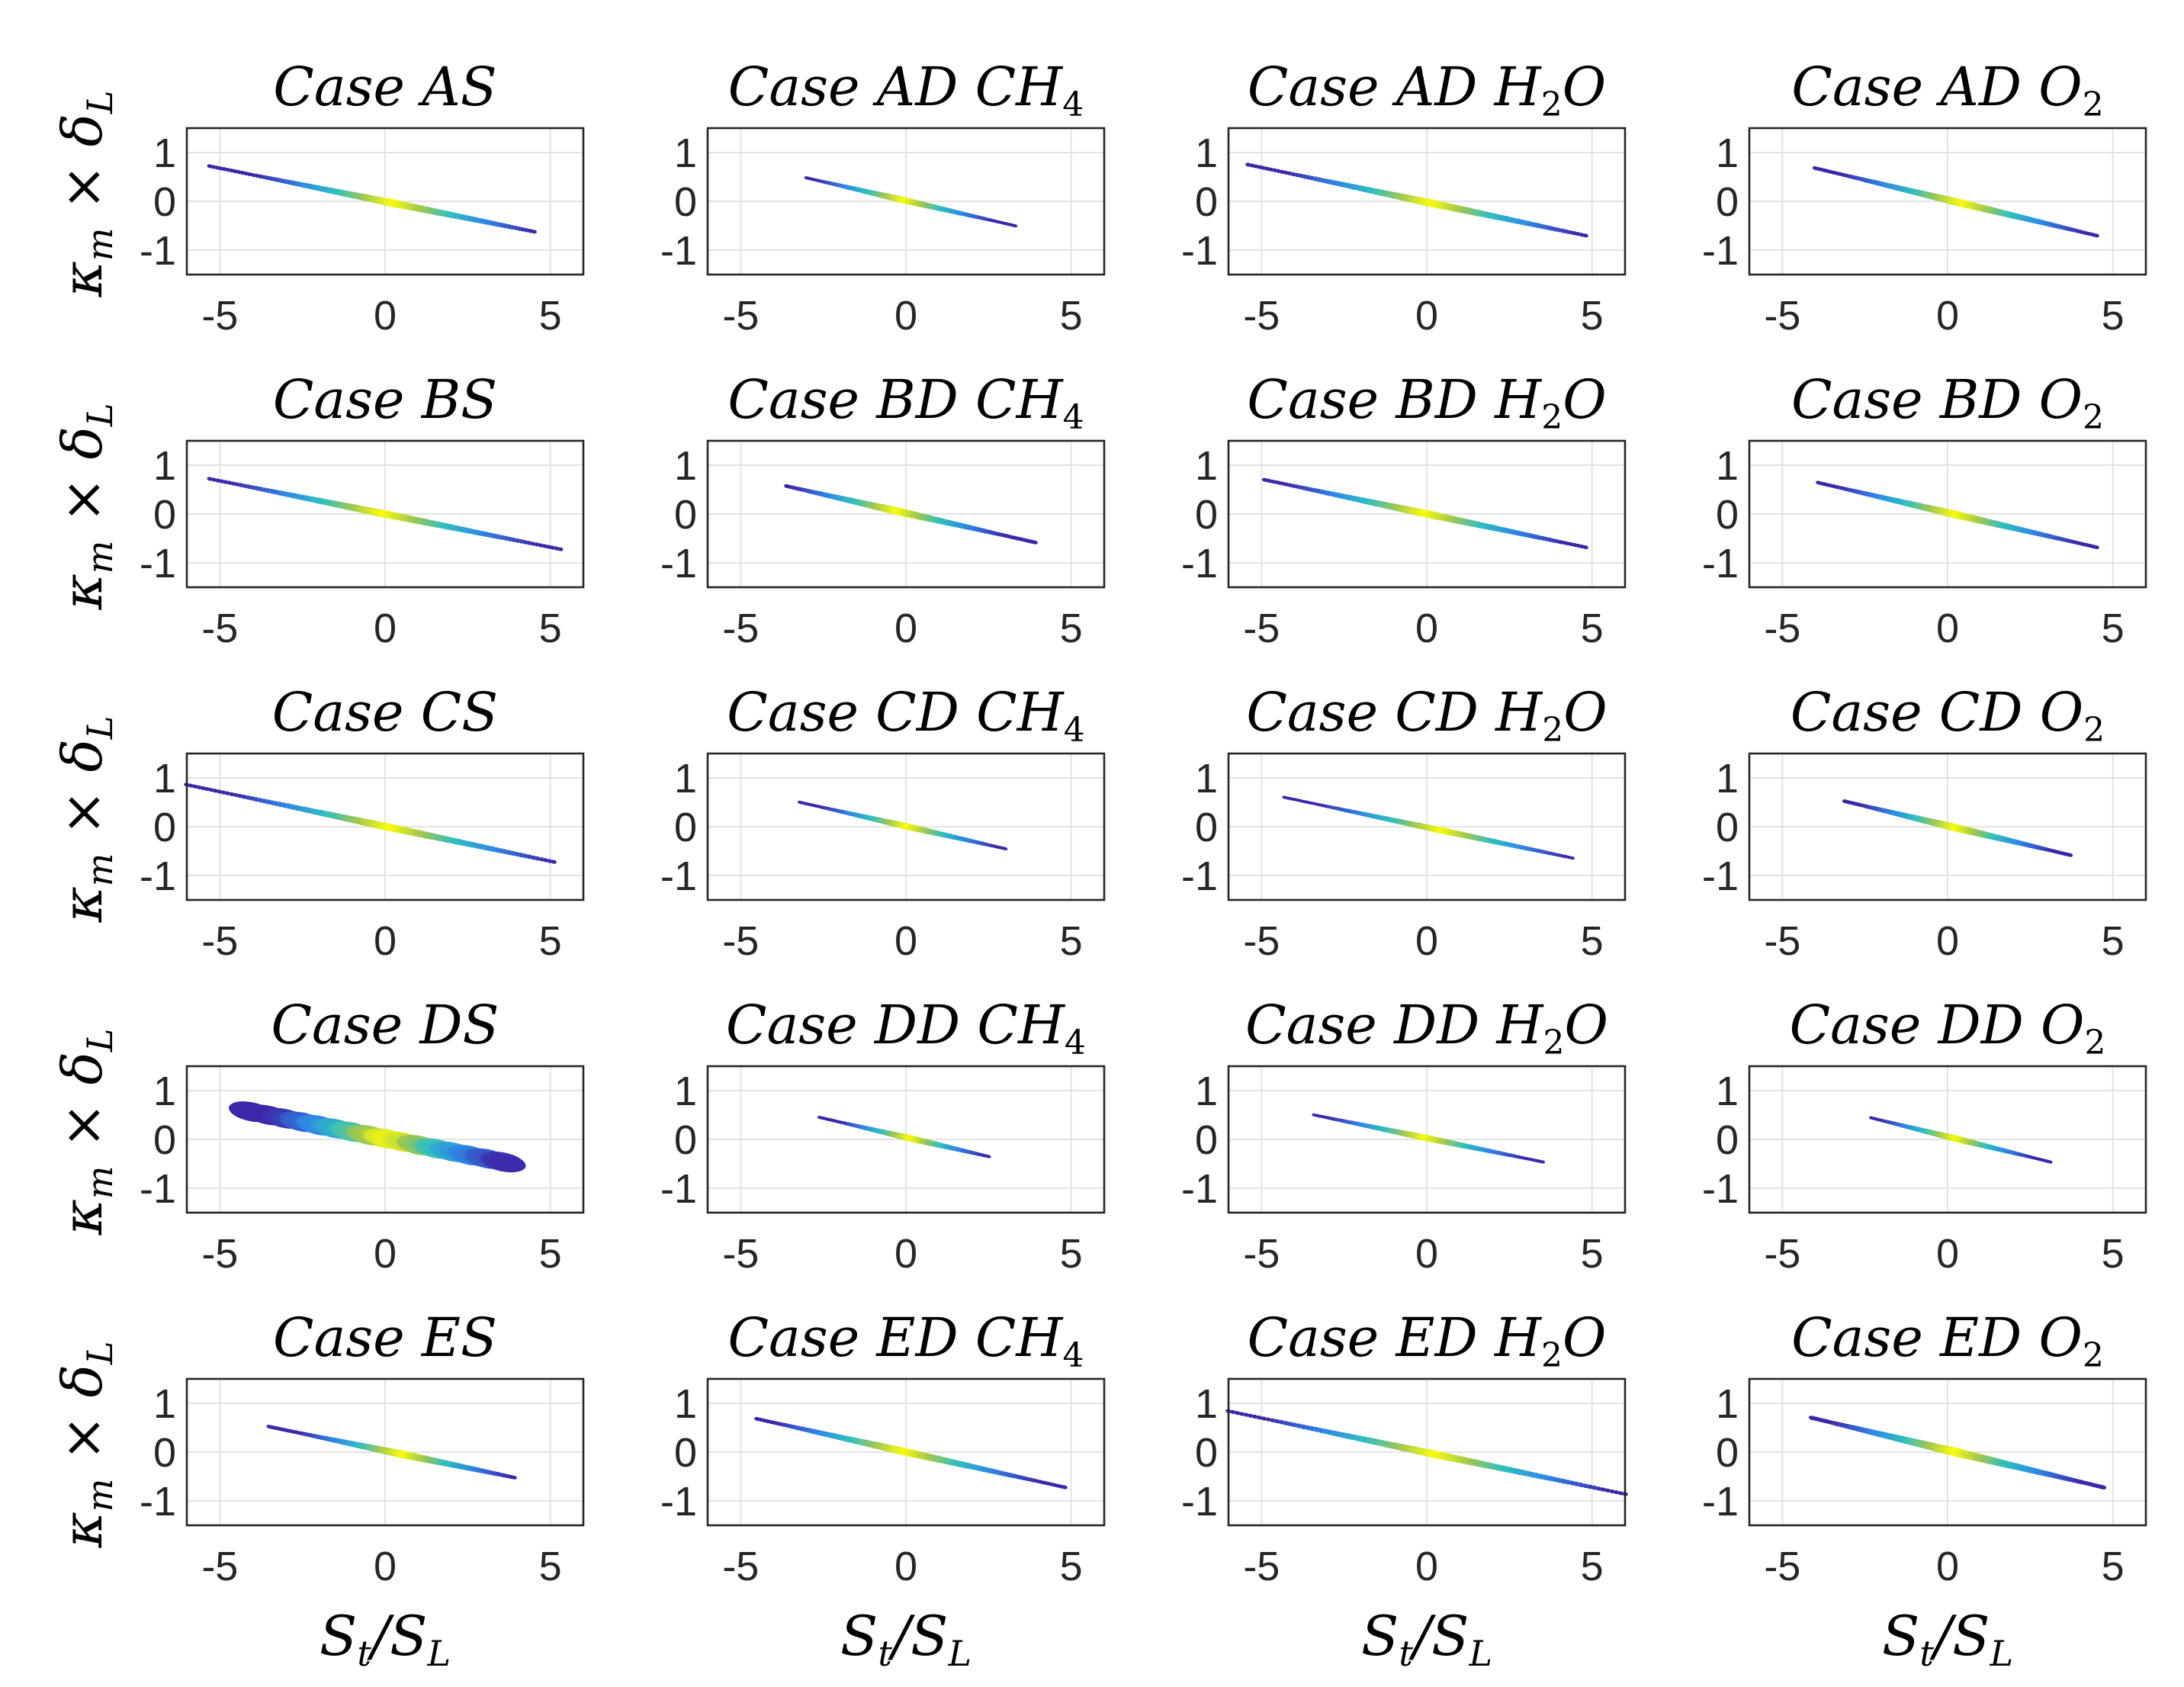 The image size is (2184, 1687). What do you see at coordinates (1427, 1340) in the screenshot?
I see `subplot-title: Case ED H2O` at bounding box center [1427, 1340].